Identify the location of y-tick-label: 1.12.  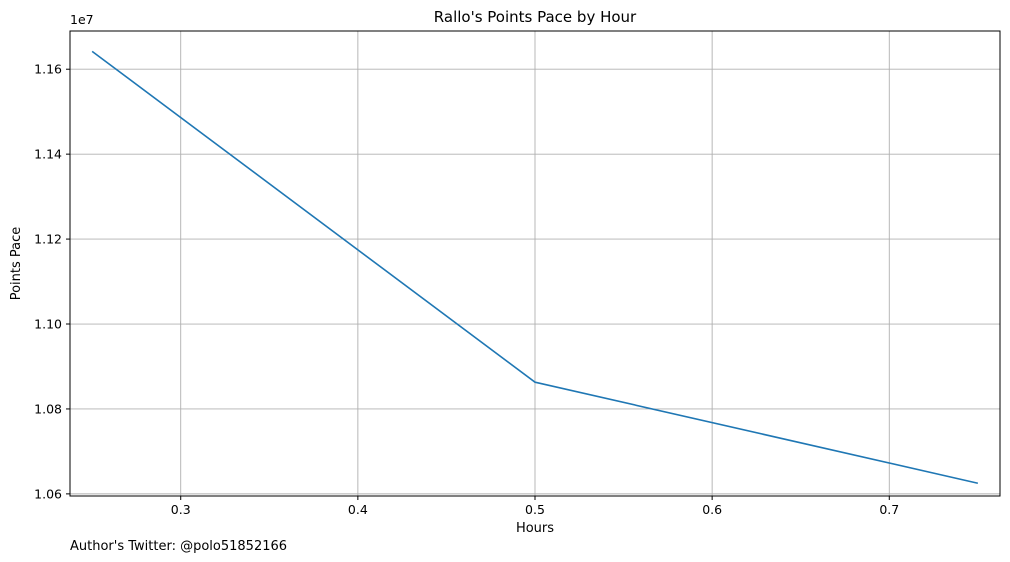
(48, 239).